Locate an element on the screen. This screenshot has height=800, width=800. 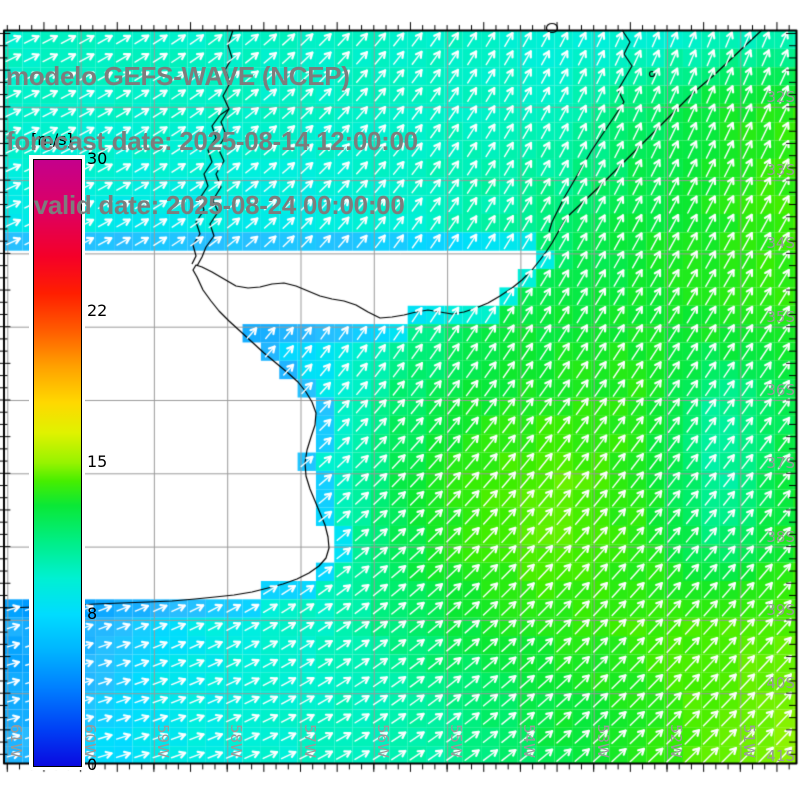
longitude-label-54W: 54W is located at coordinates (529, 741).